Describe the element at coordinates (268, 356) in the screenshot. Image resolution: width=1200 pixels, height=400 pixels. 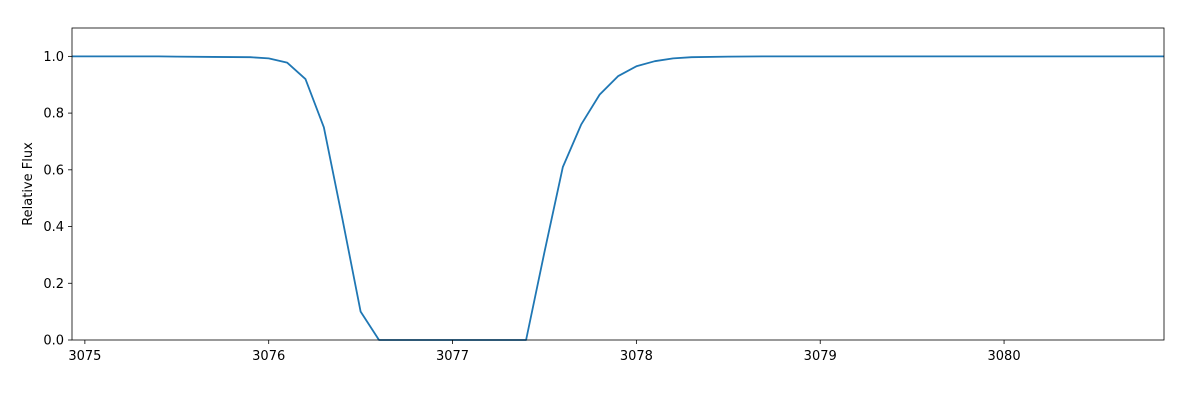
I see `x-tick-label: 3076` at that location.